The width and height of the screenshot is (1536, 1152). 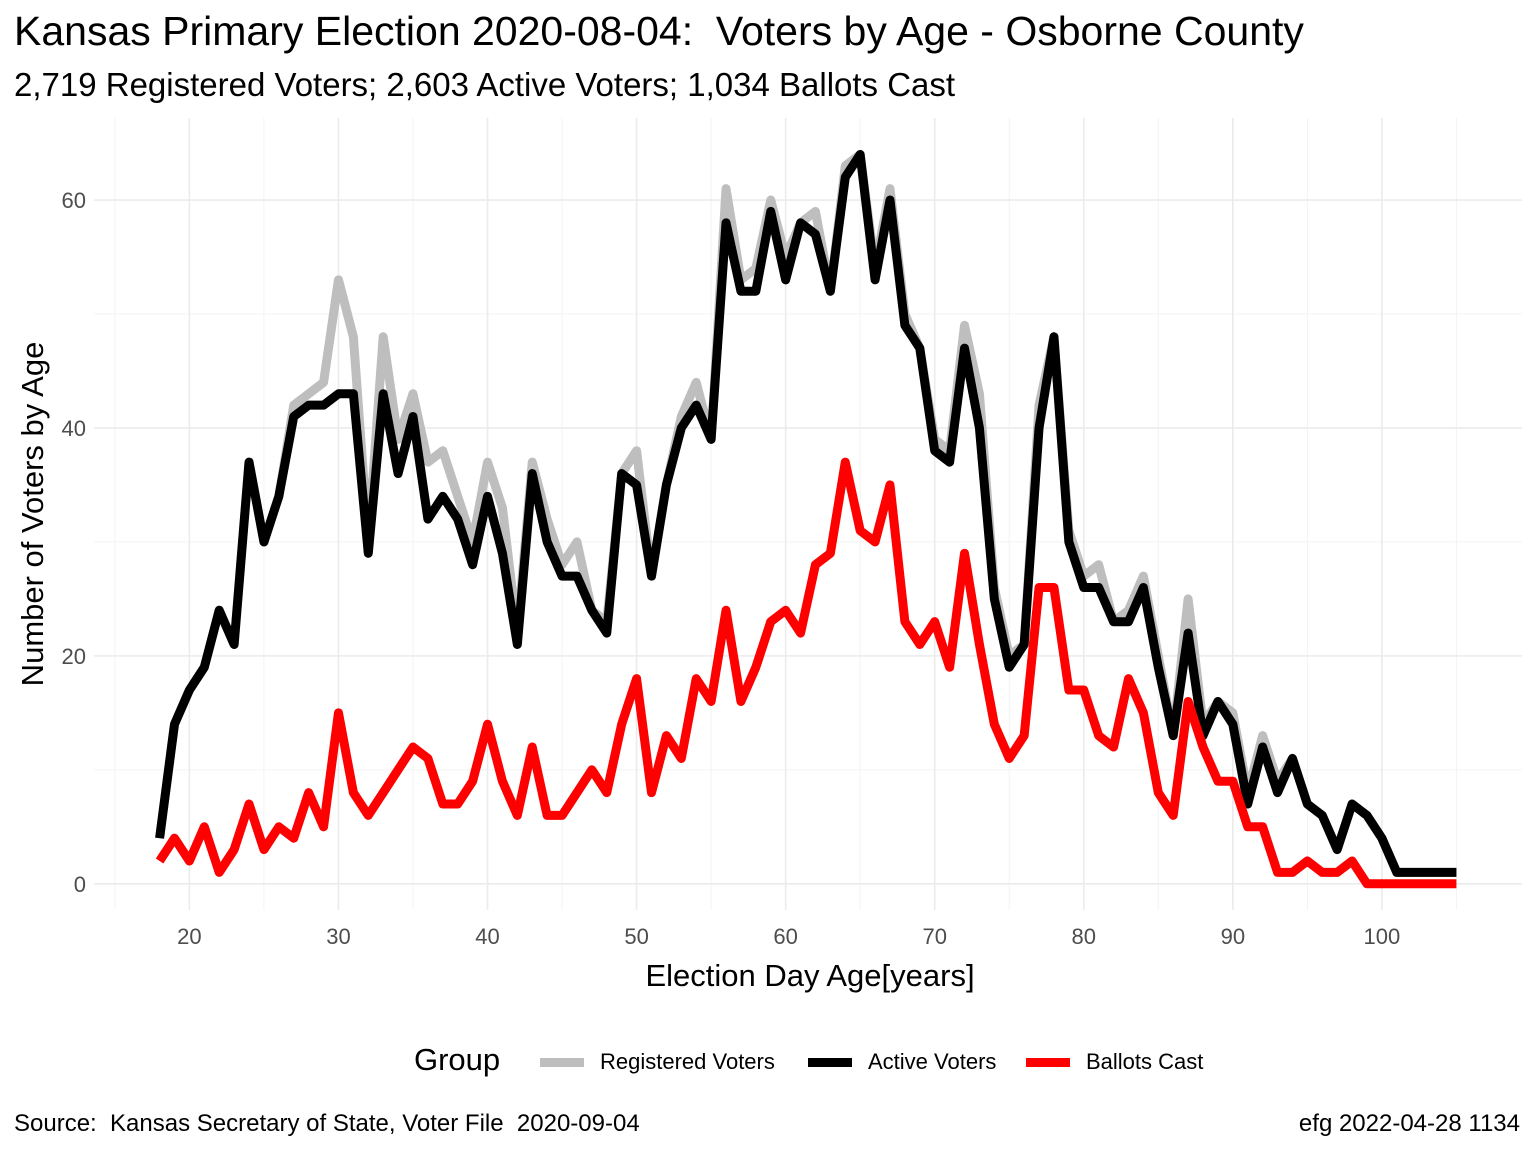 What do you see at coordinates (74, 200) in the screenshot?
I see `y-tick-label: 60` at bounding box center [74, 200].